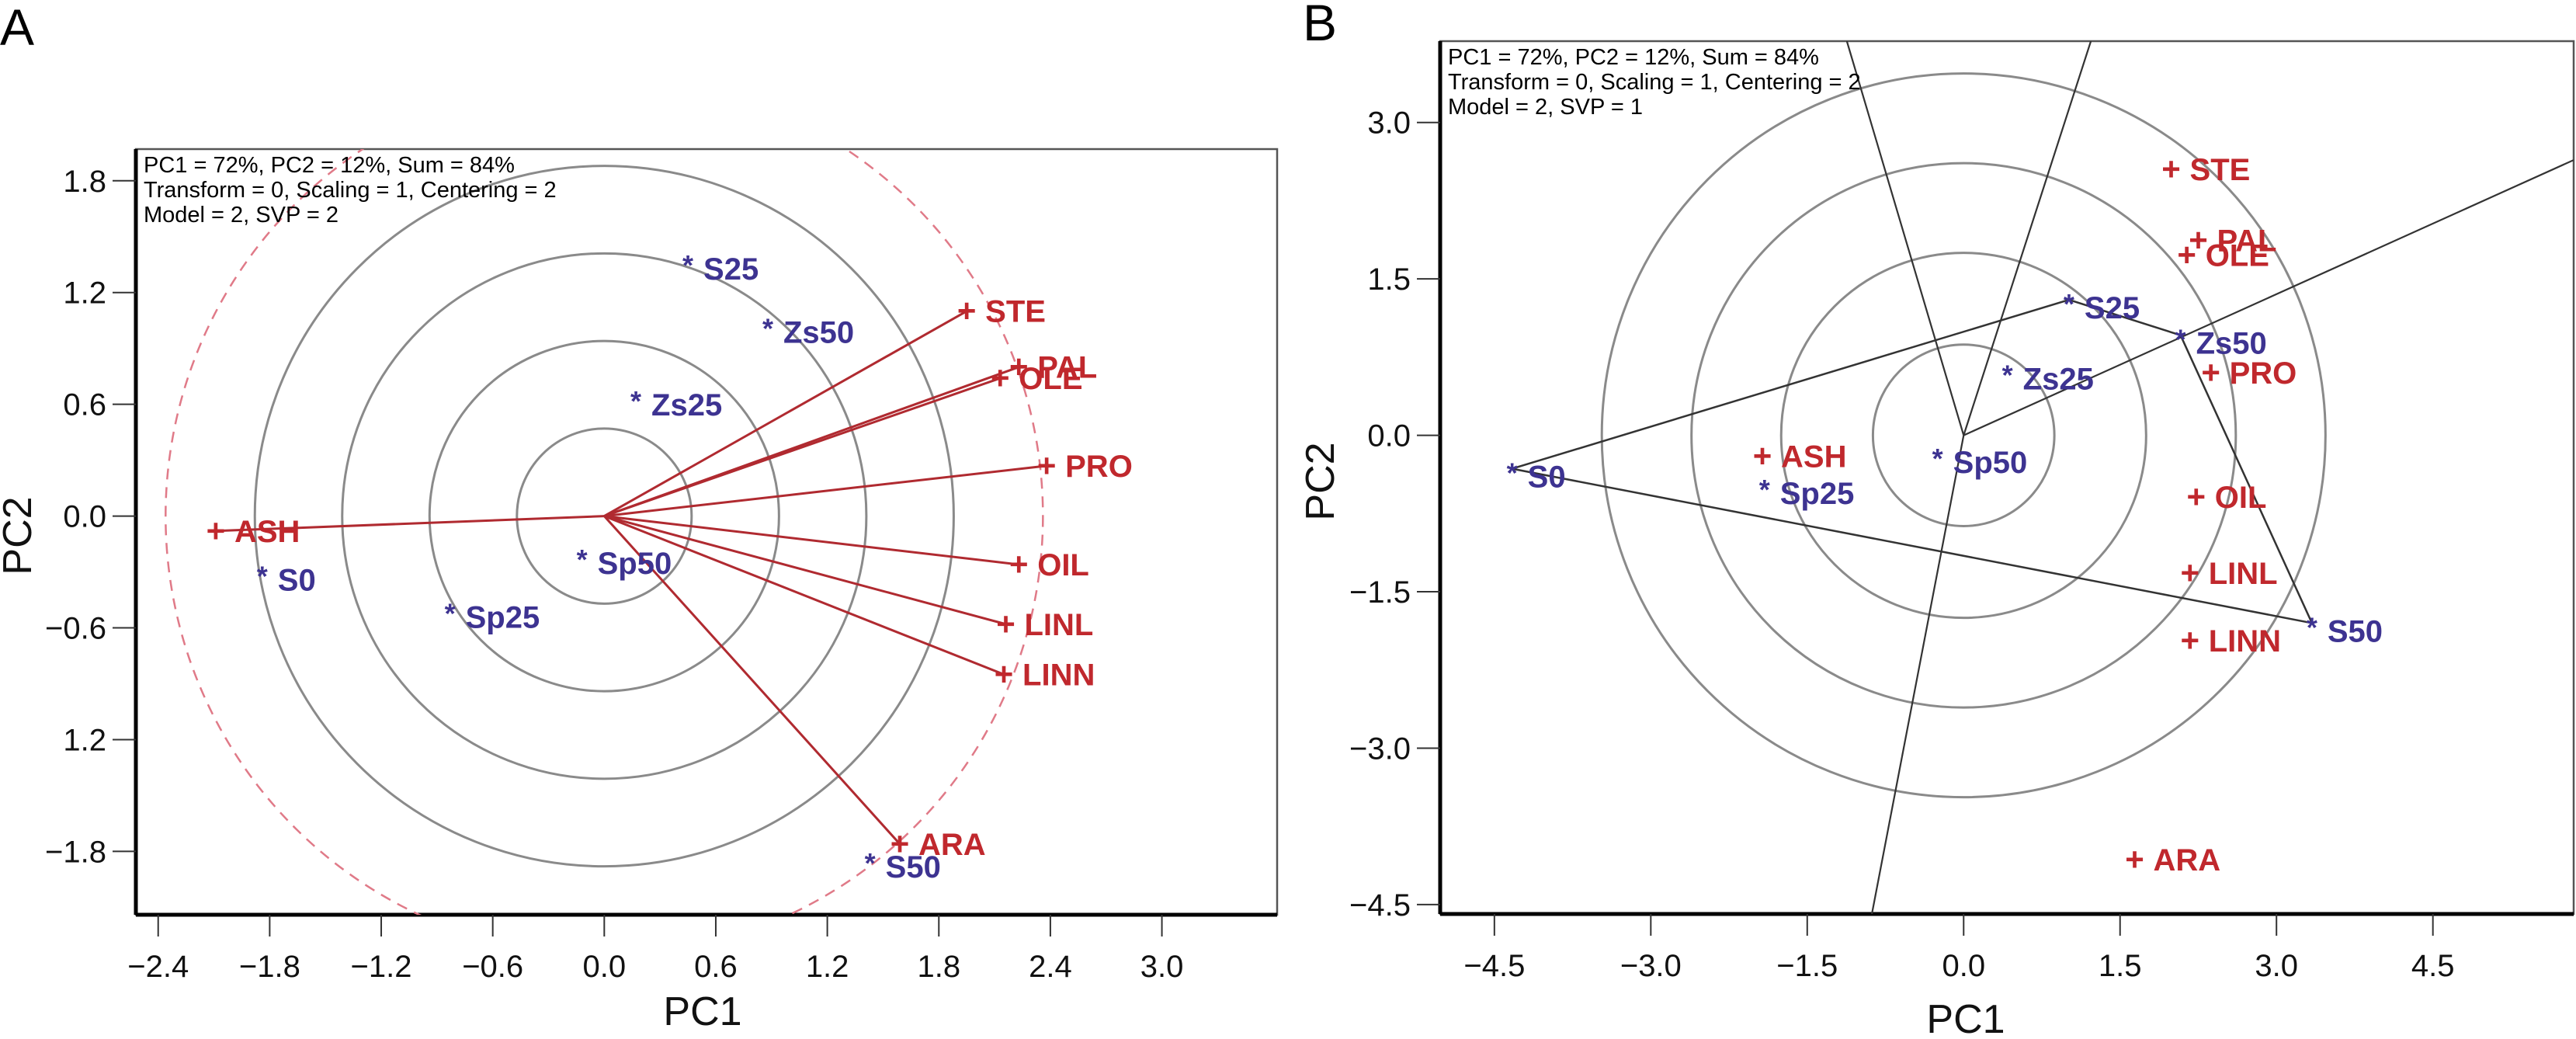 Image resolution: width=2576 pixels, height=1039 pixels. Describe the element at coordinates (269, 967) in the screenshot. I see `x-tick-label: −1.8` at that location.